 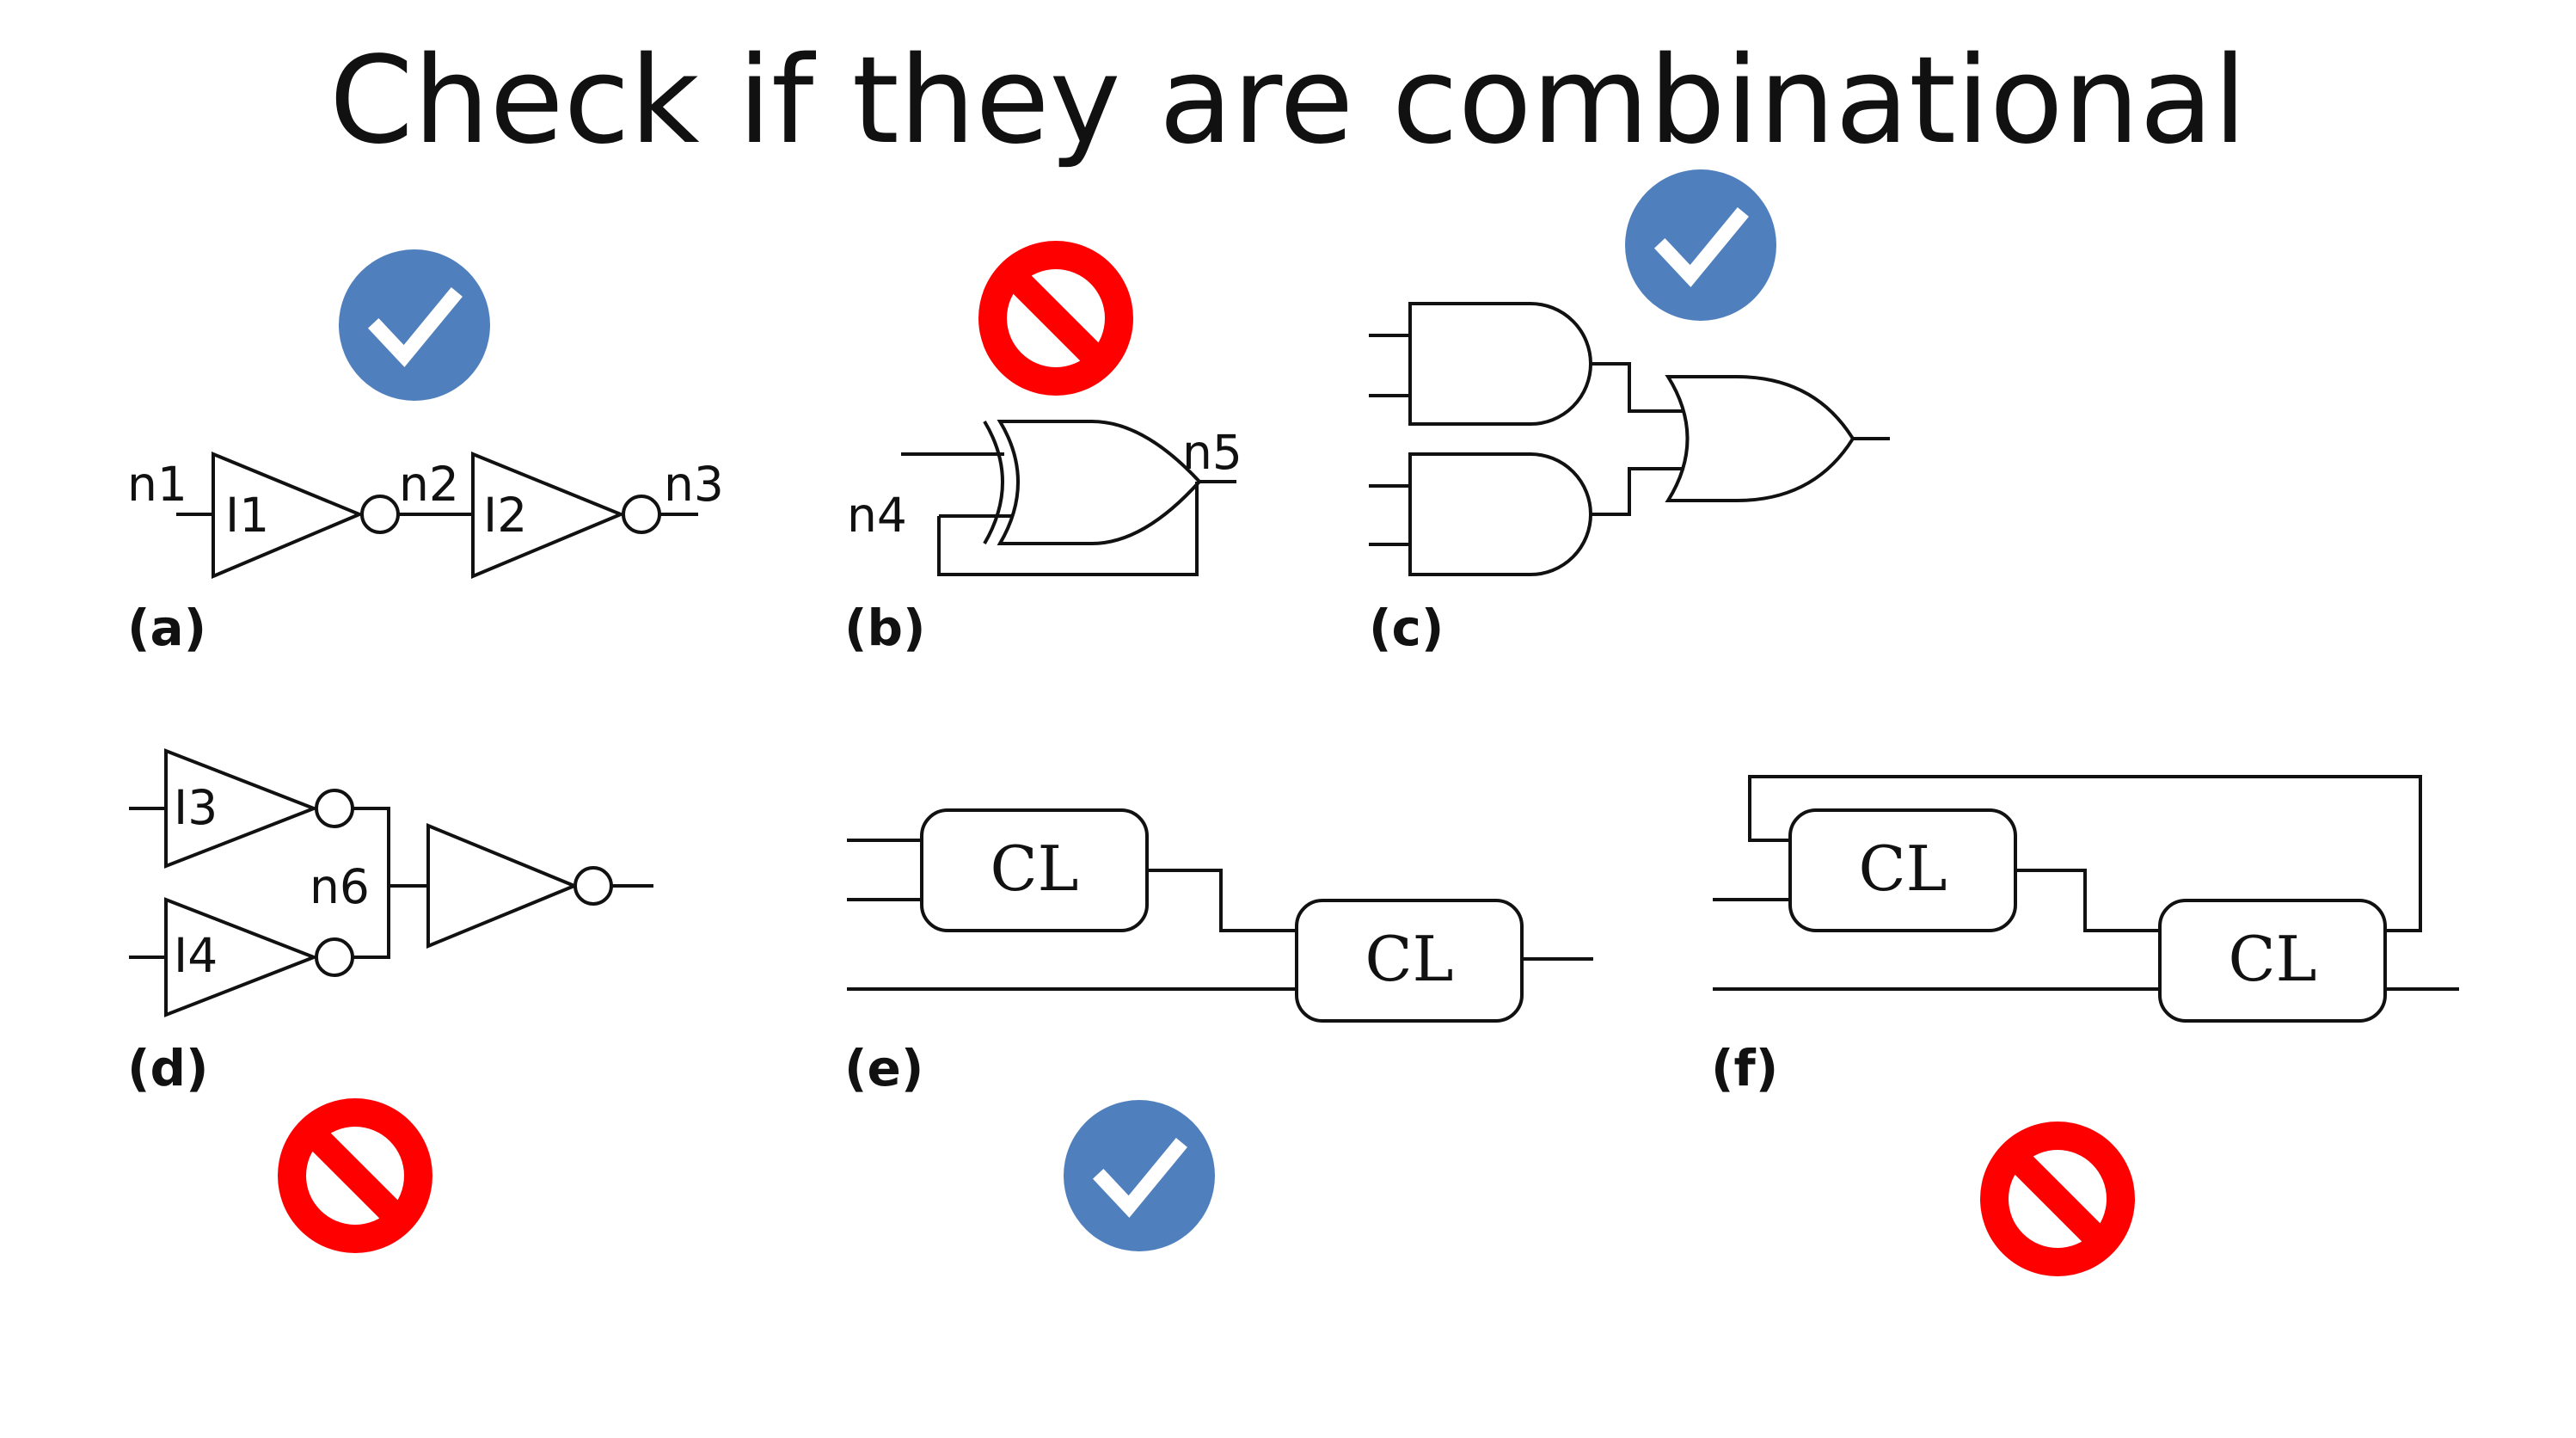 I want to click on label-i1: I1, so click(x=247, y=515).